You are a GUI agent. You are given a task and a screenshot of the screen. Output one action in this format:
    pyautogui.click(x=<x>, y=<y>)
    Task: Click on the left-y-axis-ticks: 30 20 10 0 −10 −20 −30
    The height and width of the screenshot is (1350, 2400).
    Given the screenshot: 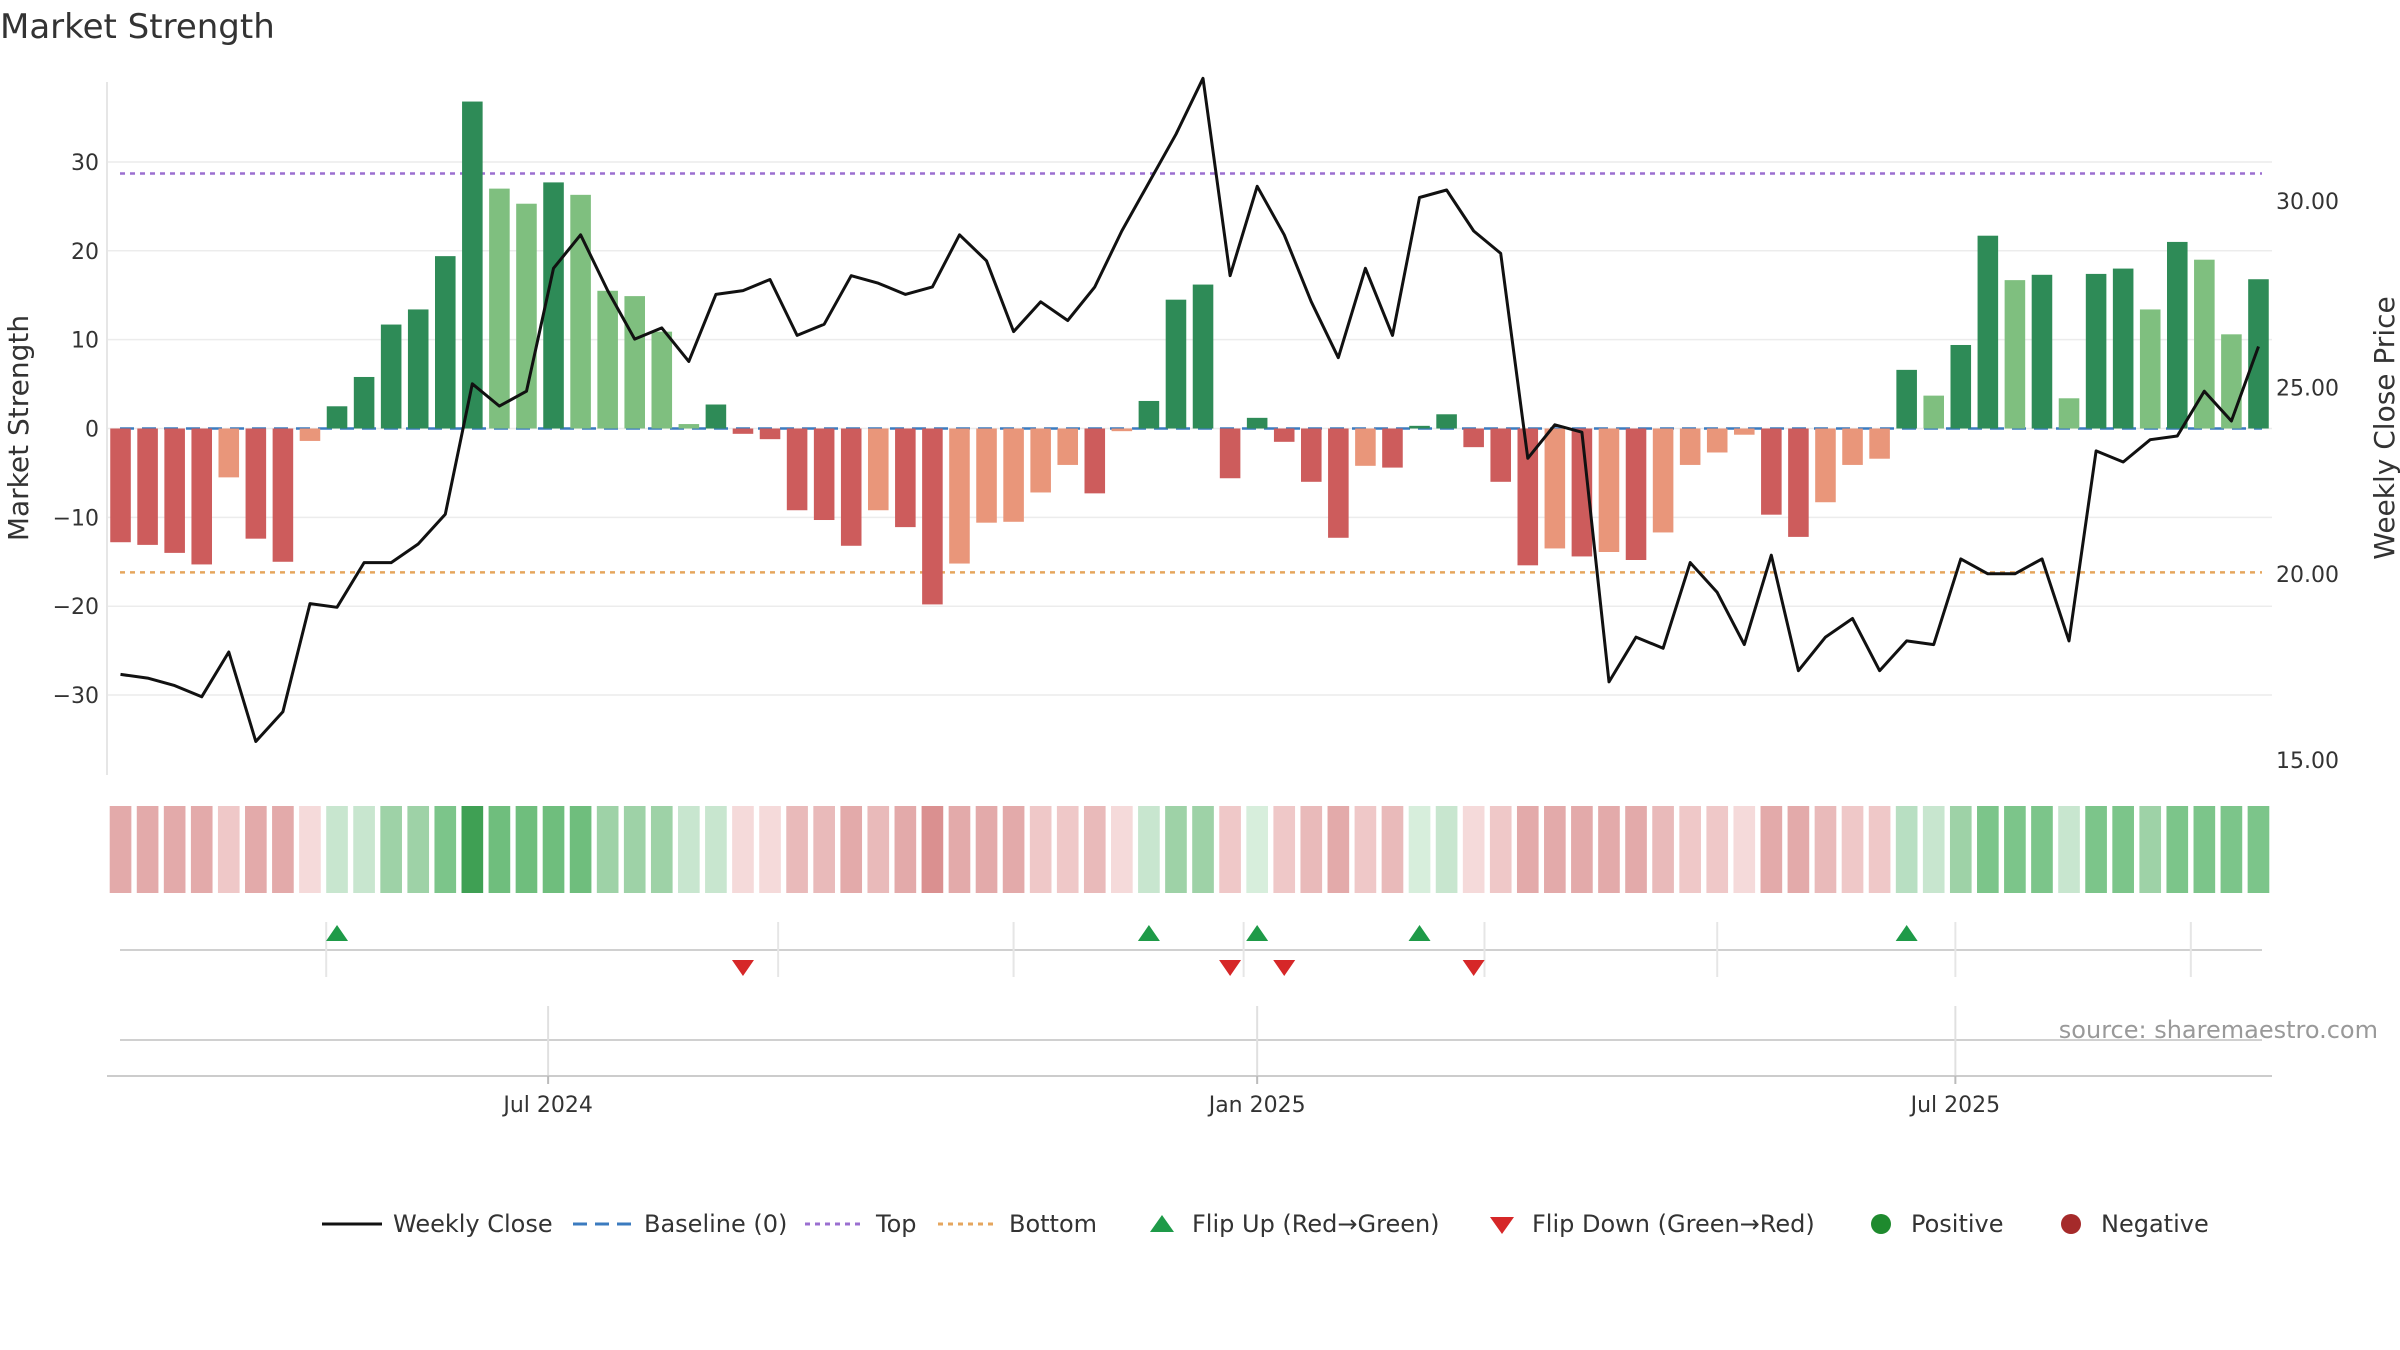 What is the action you would take?
    pyautogui.click(x=76, y=430)
    